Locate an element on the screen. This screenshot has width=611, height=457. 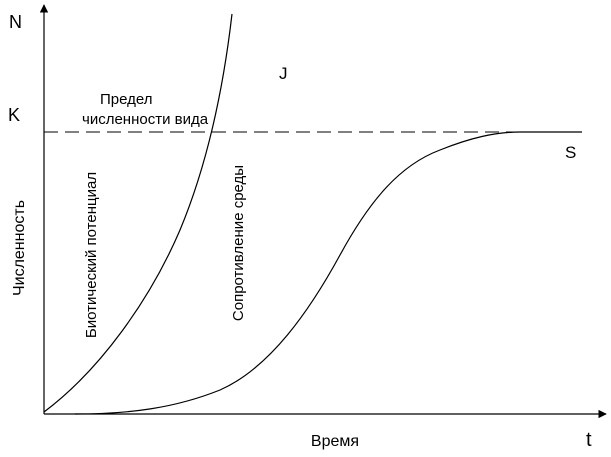
limit-label-line1: Предел is located at coordinates (126, 99).